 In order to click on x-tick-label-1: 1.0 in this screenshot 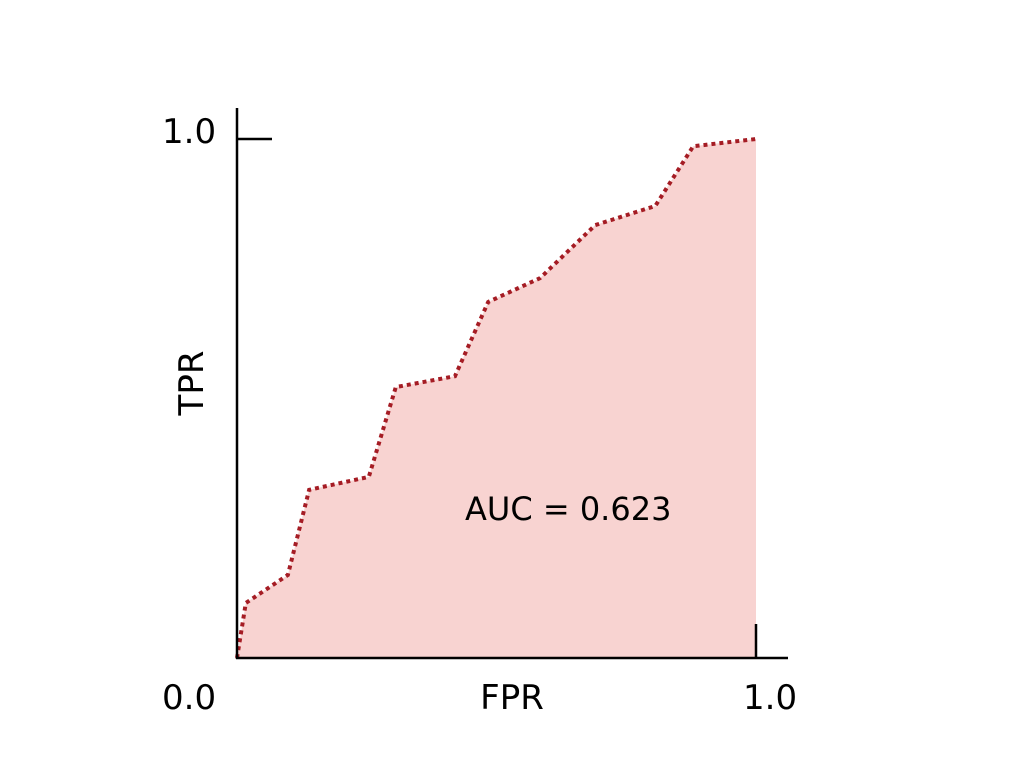, I will do `click(770, 698)`.